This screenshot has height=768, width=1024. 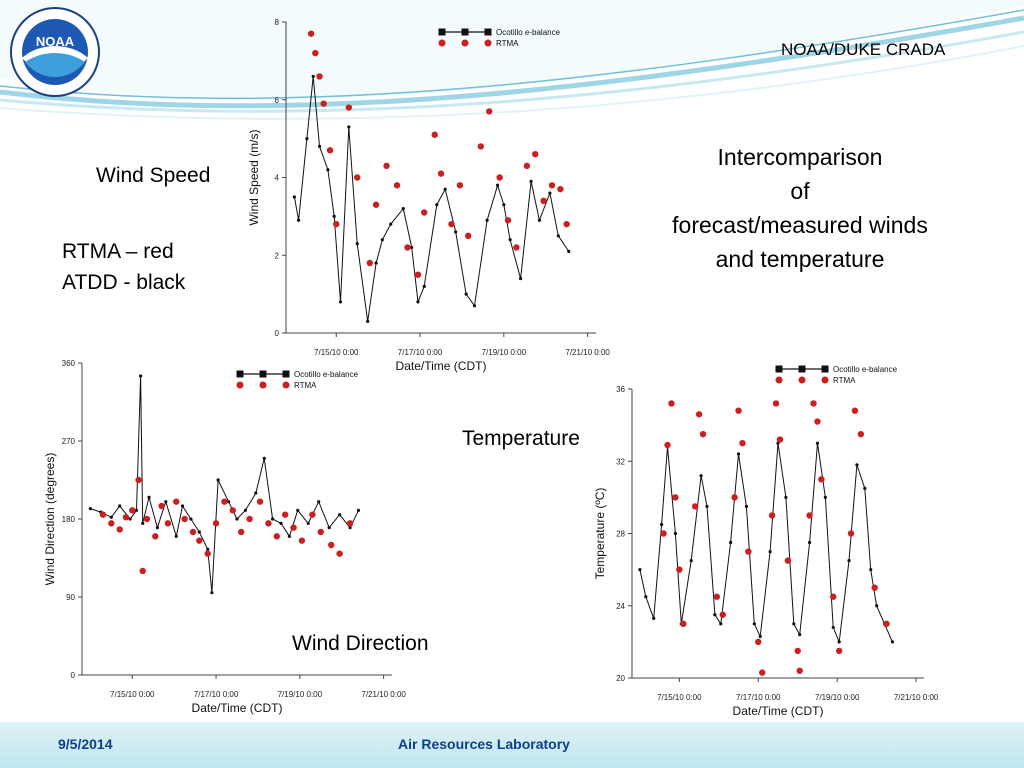 I want to click on chart-2-legend-rtma-marker, so click(x=779, y=380).